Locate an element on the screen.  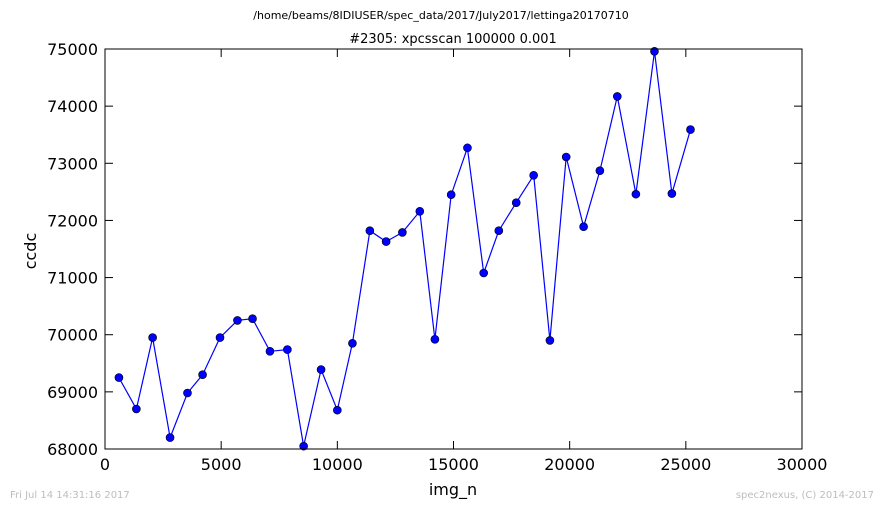
x-tick-label: 0 is located at coordinates (105, 464).